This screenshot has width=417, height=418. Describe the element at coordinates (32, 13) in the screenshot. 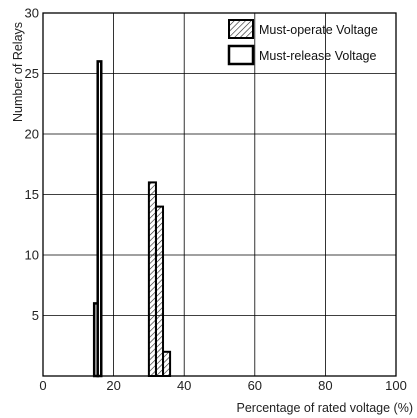

I see `y-tick-label: 30` at that location.